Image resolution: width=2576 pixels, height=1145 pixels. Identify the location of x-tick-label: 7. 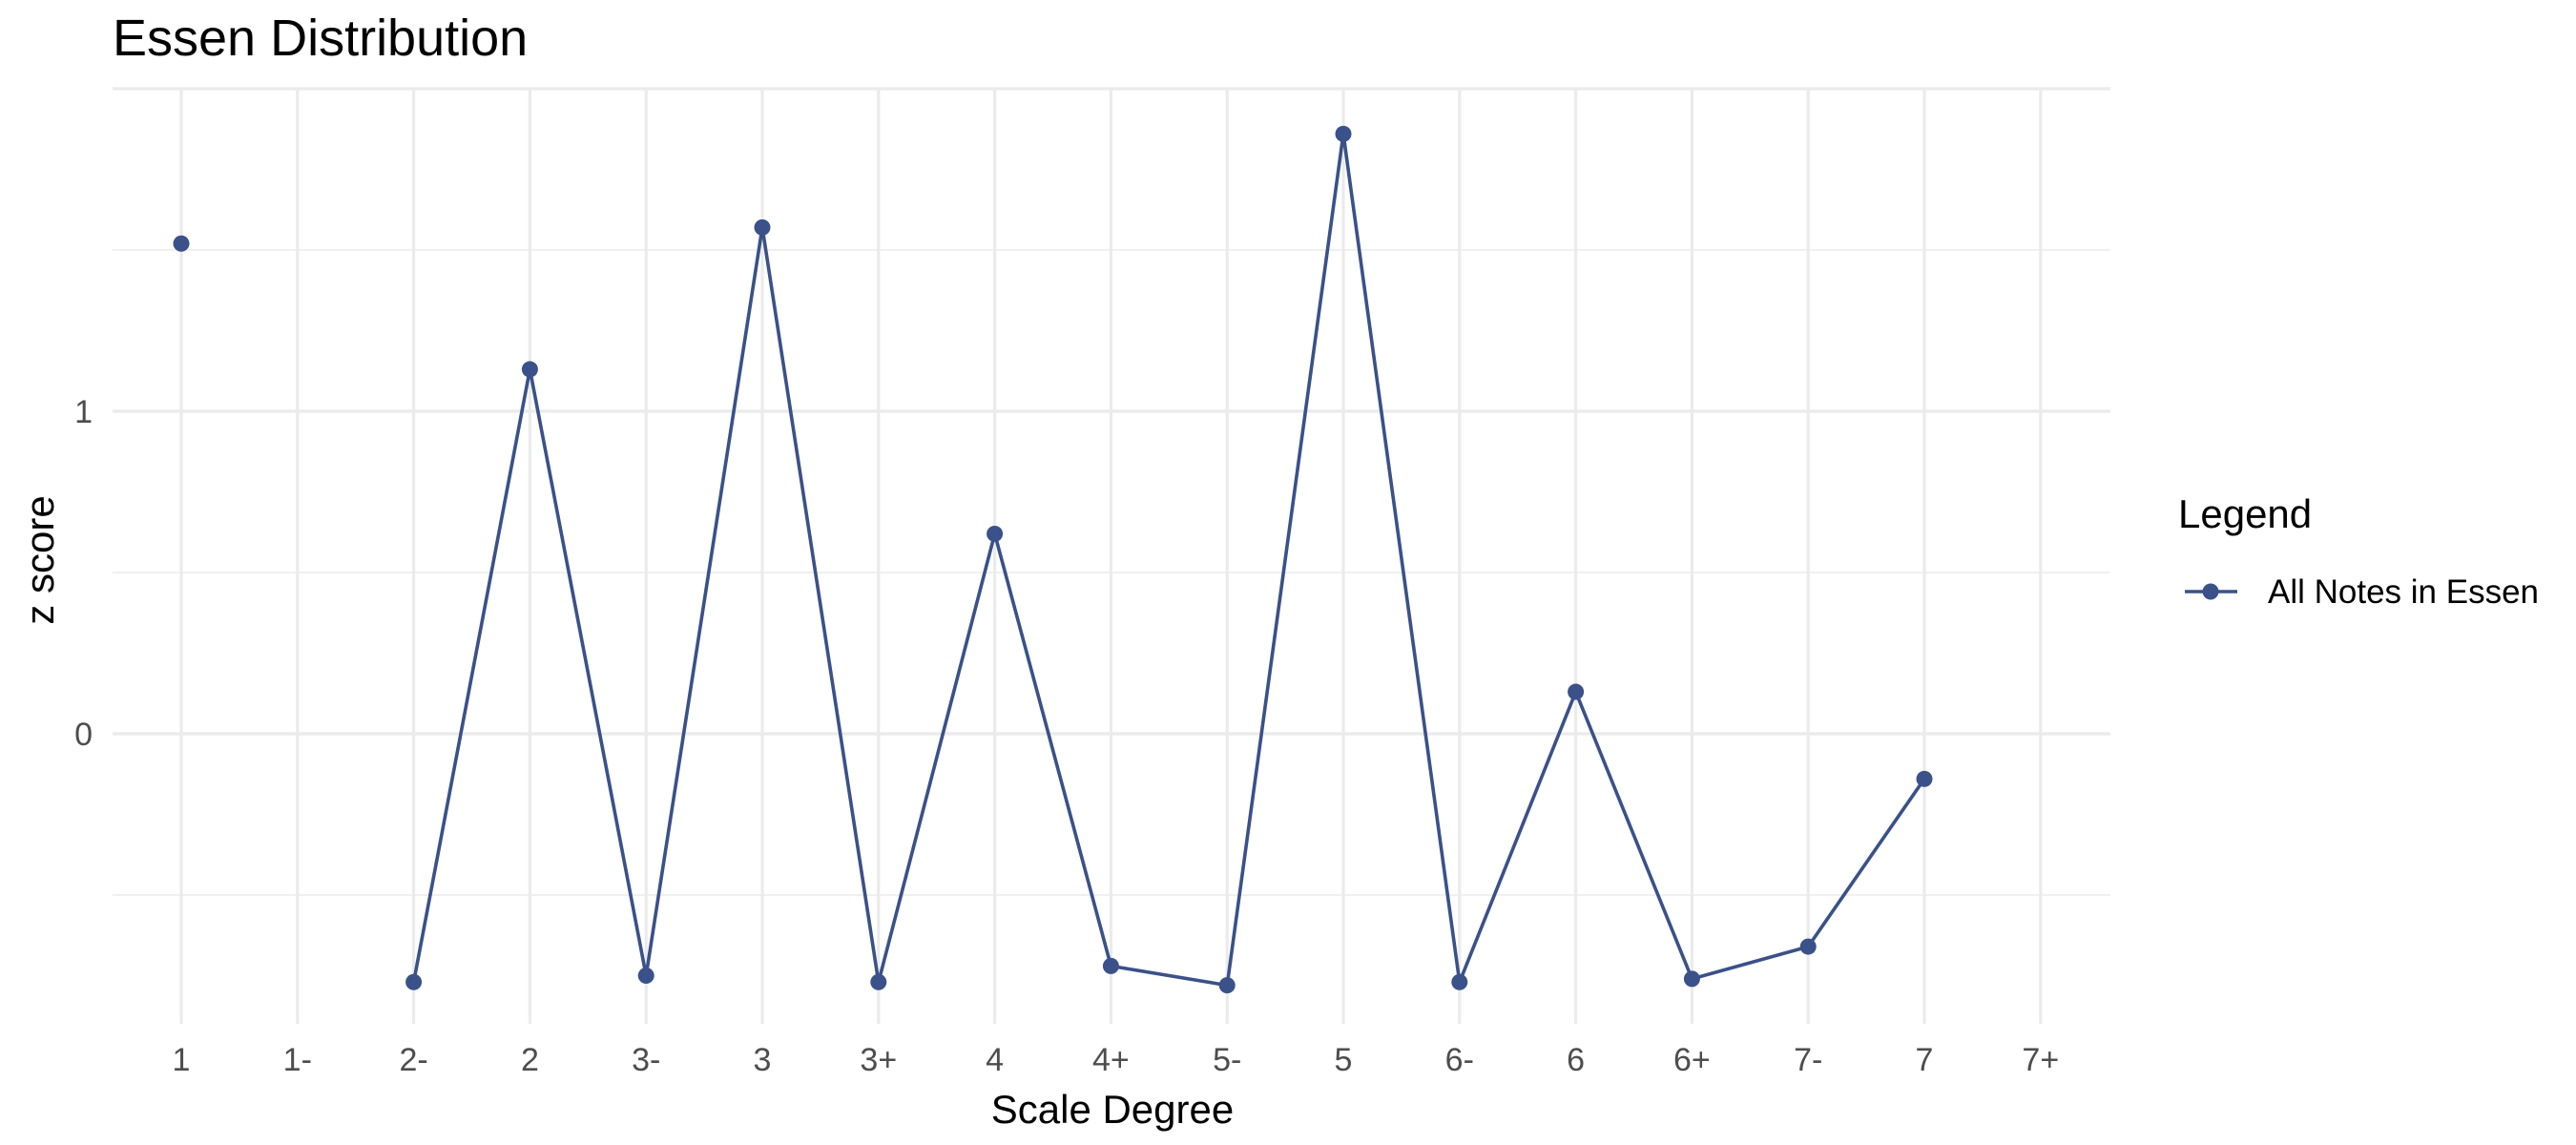
(1925, 1060).